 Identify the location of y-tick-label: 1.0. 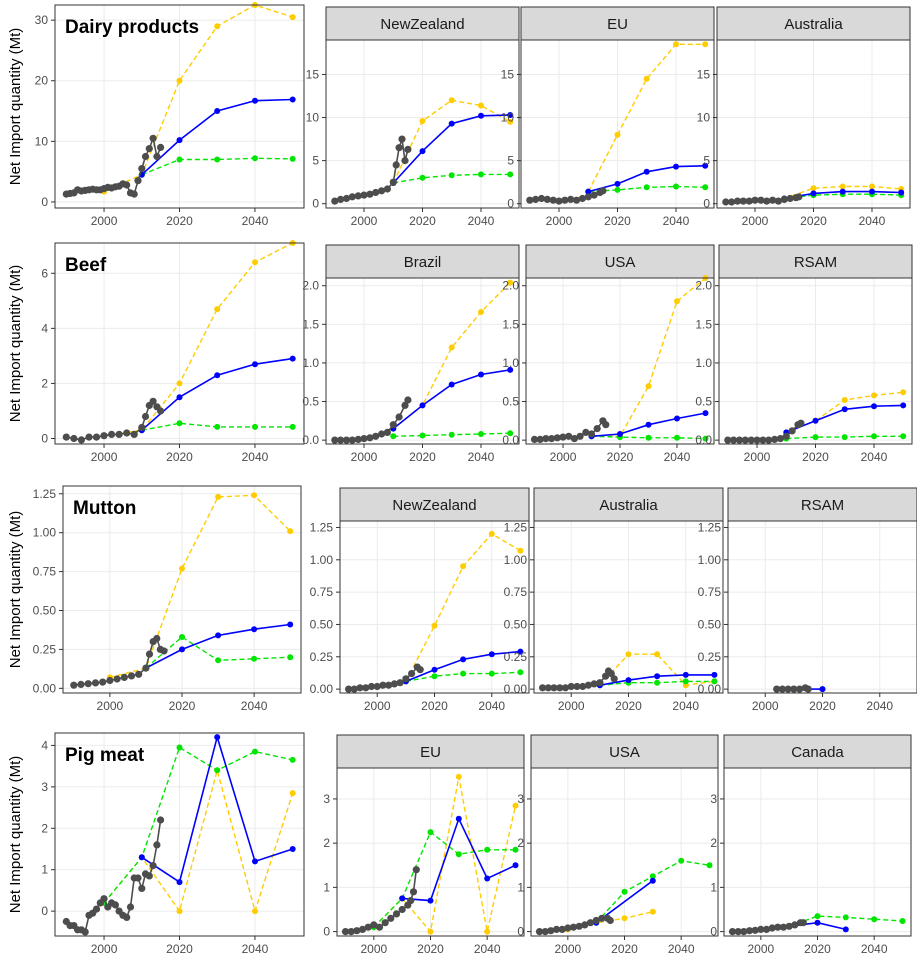
(703, 363).